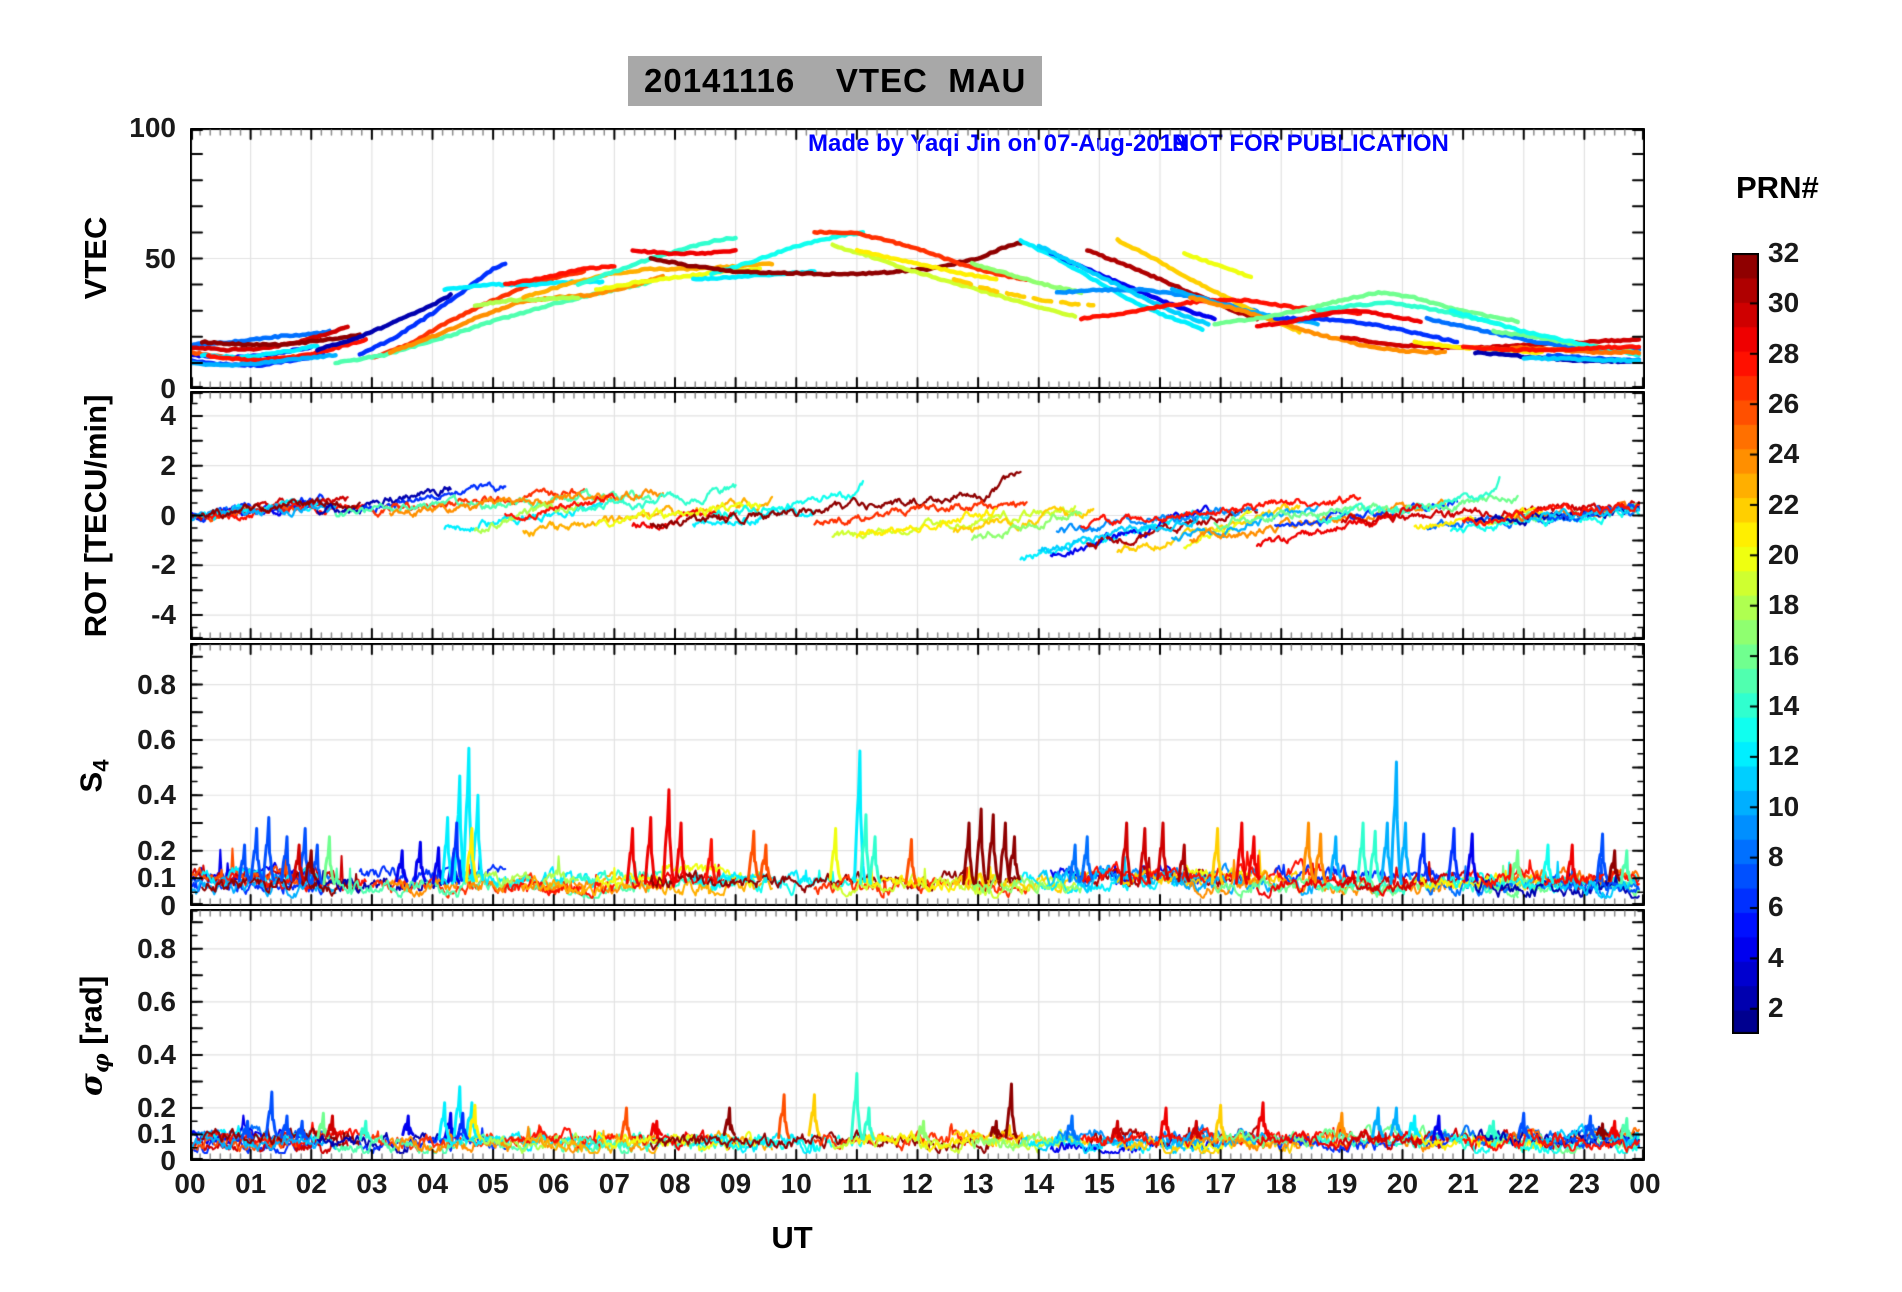  Describe the element at coordinates (1777, 187) in the screenshot. I see `colorbar-title: PRN#` at that location.